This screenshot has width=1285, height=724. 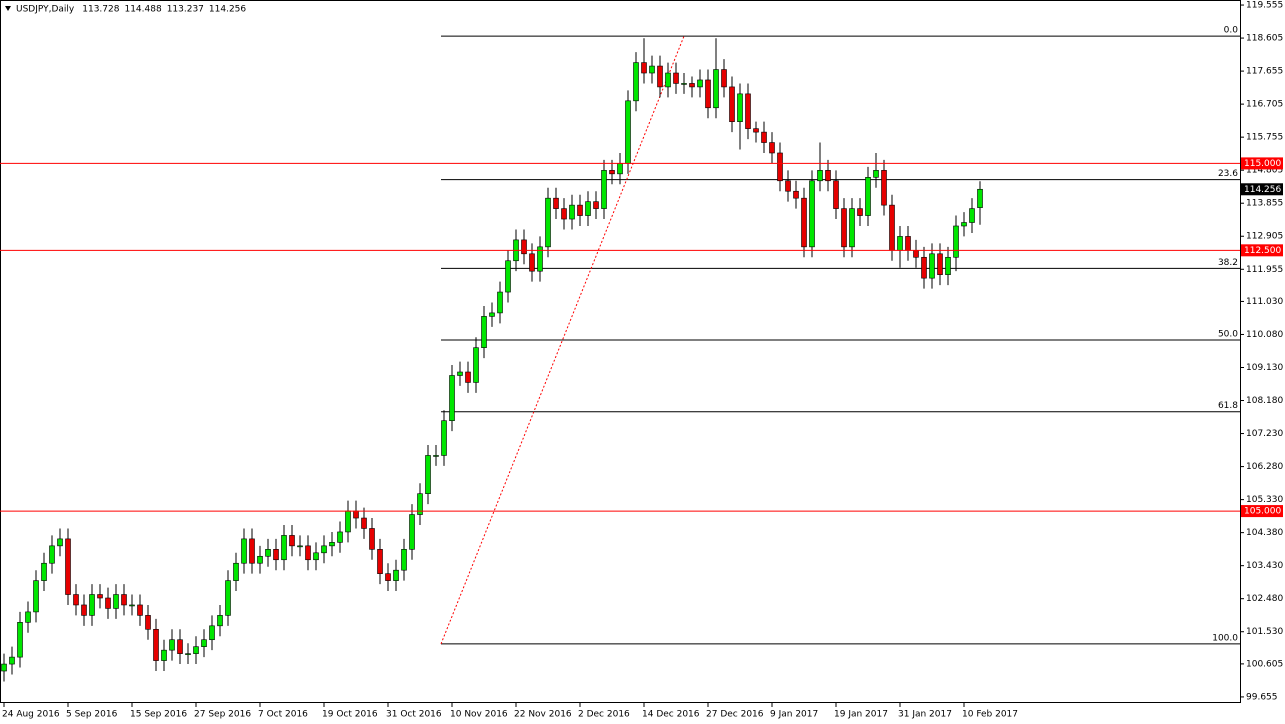 What do you see at coordinates (1264, 302) in the screenshot?
I see `y-tick-label: 111.030` at bounding box center [1264, 302].